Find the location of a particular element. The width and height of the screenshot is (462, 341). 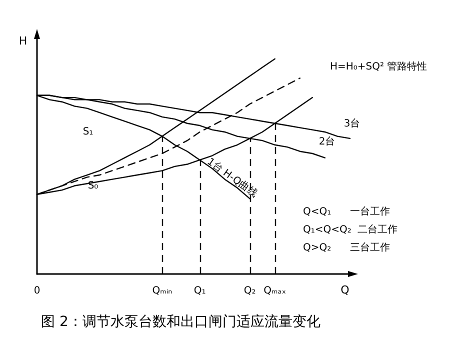

annotation: Q<Q₁ 一台工作 is located at coordinates (346, 212).